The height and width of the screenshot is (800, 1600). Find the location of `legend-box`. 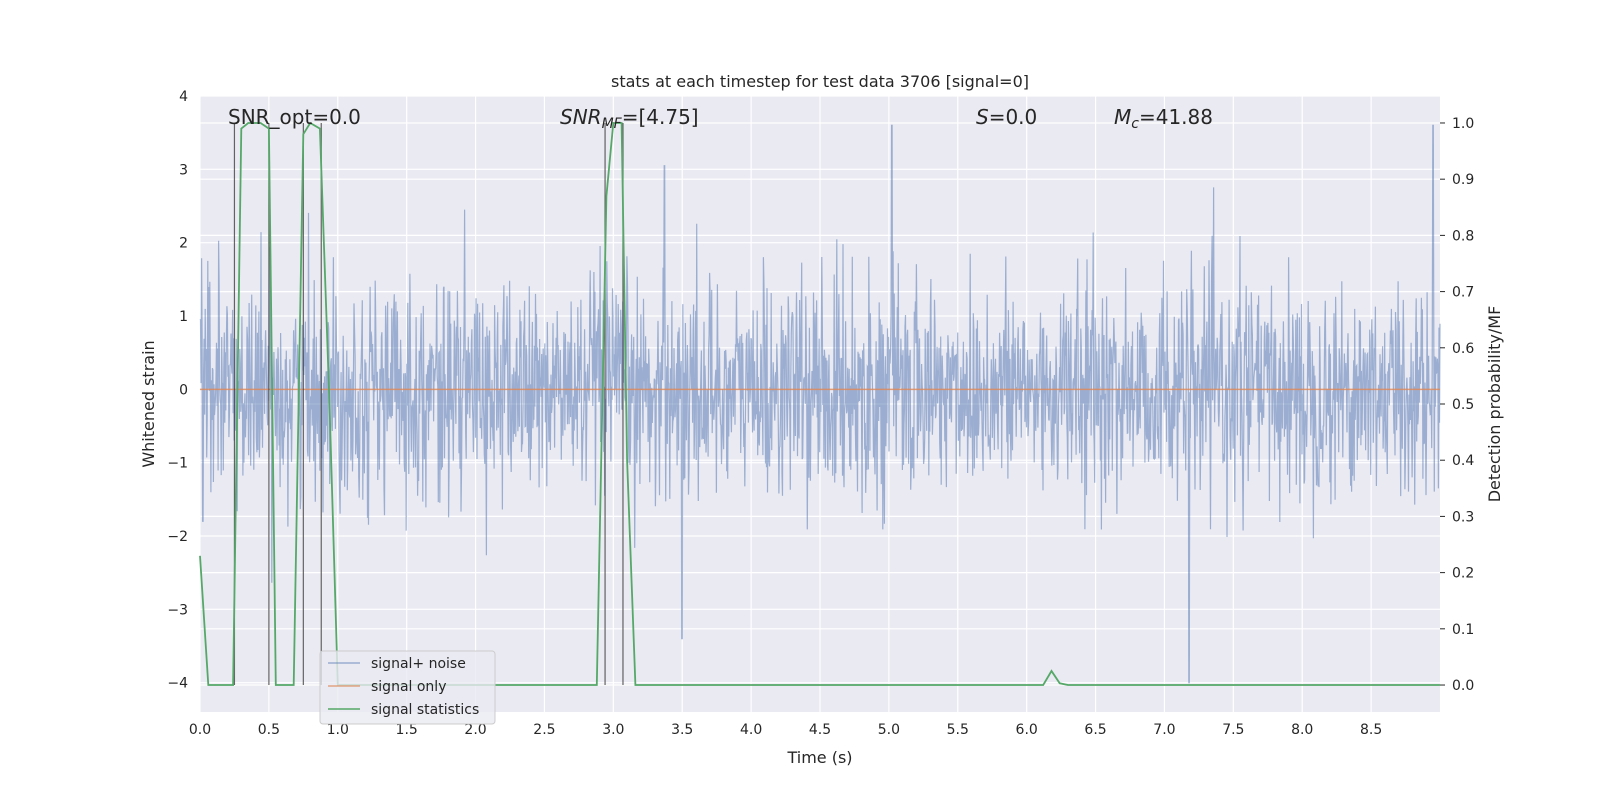

legend-box is located at coordinates (407, 687).